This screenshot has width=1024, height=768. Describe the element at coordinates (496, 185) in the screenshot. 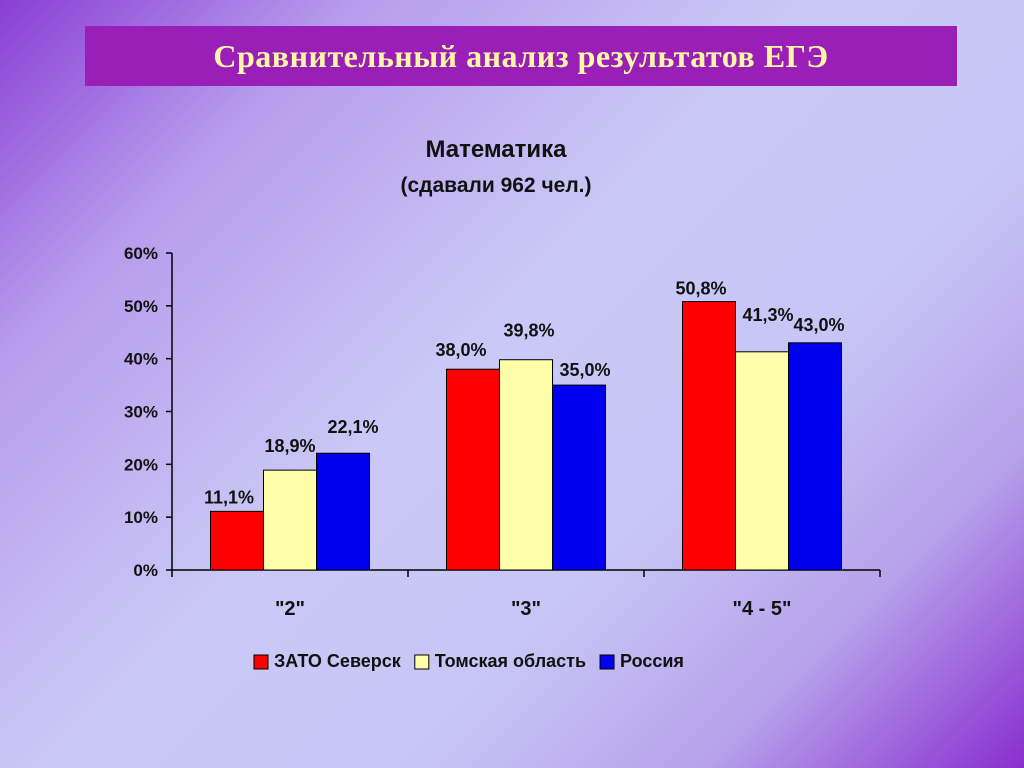

I see `chart-subtitle: (сдавали 962 чел.)` at that location.